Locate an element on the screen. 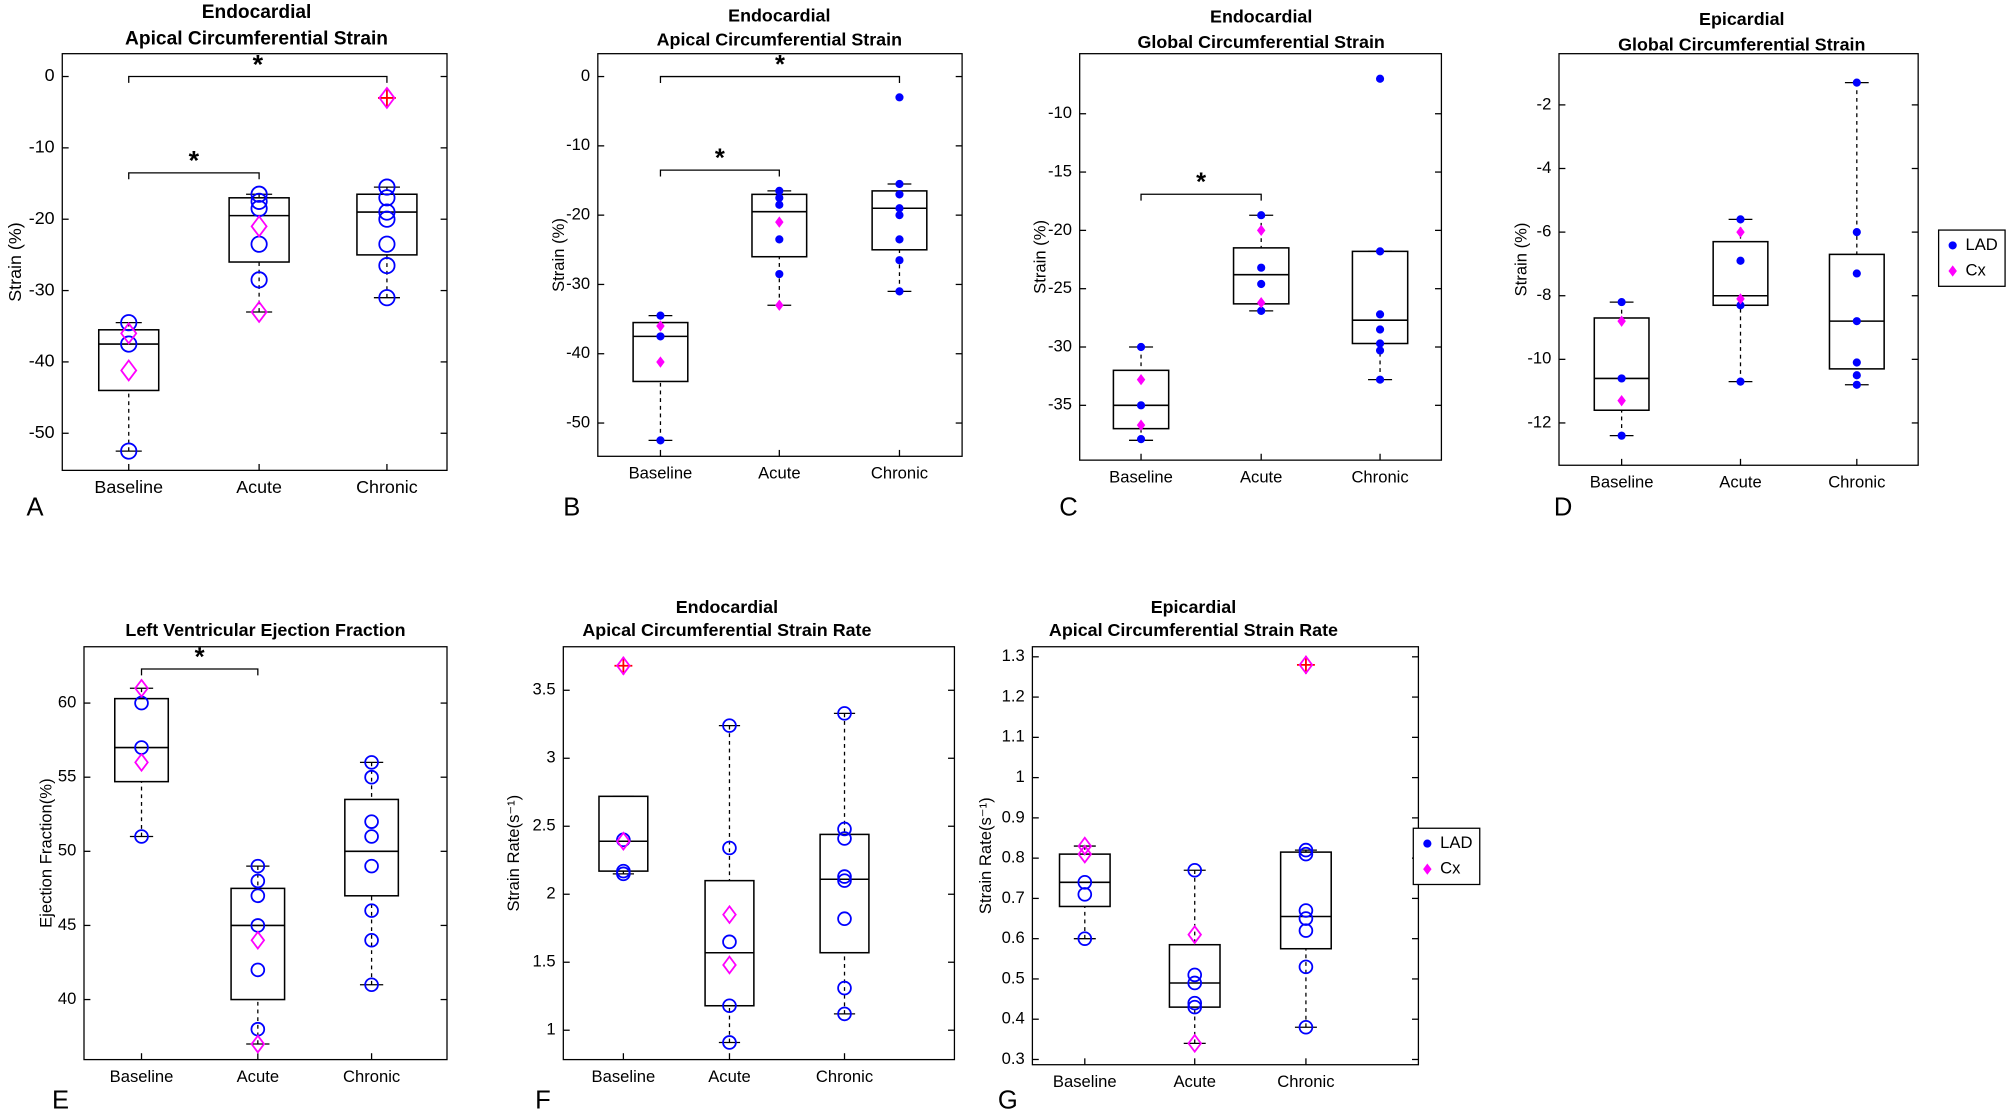 Image resolution: width=2006 pixels, height=1112 pixels. legend-marker is located at coordinates (1952, 271).